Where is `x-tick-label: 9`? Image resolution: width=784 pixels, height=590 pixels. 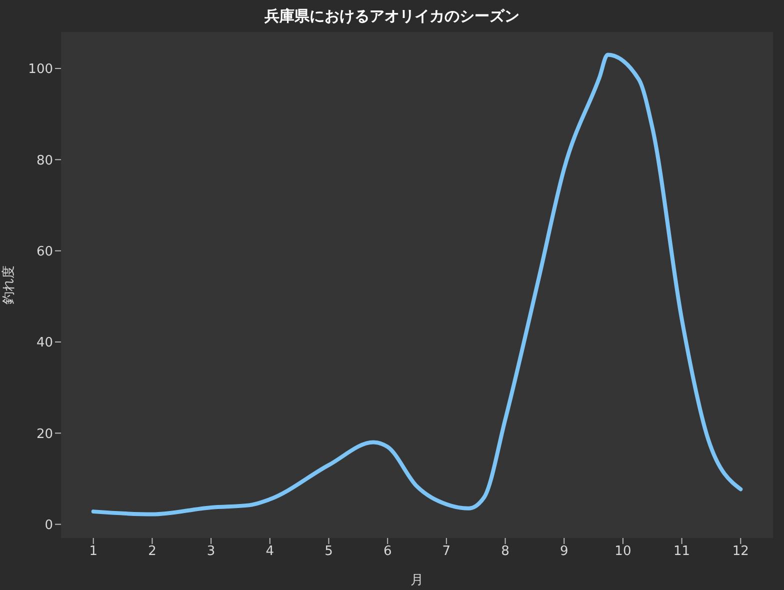 x-tick-label: 9 is located at coordinates (564, 552).